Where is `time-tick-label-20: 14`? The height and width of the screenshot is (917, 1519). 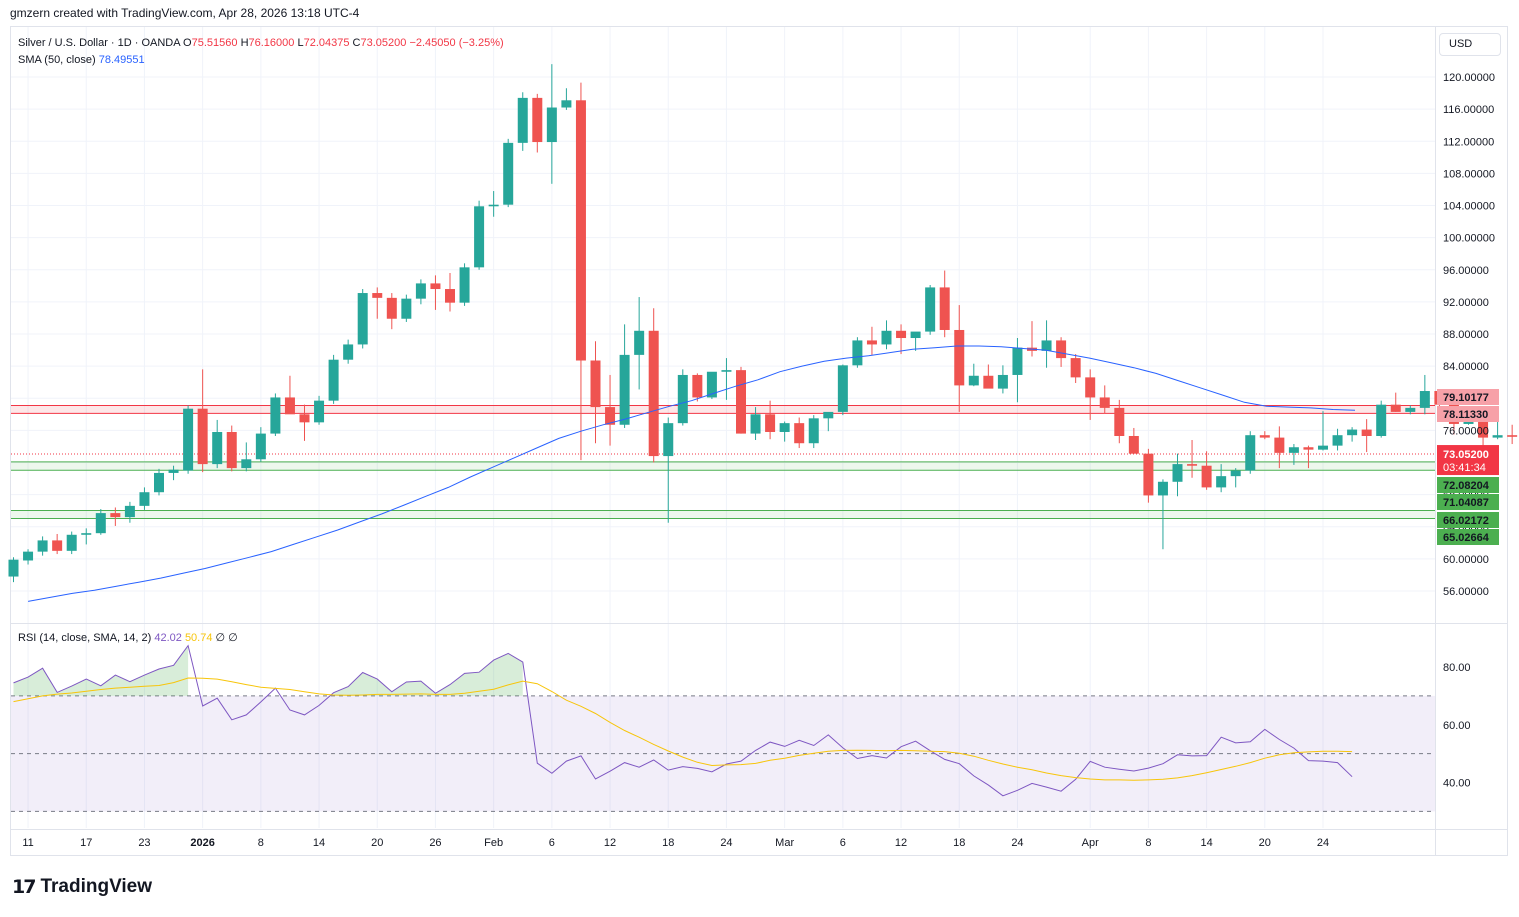
time-tick-label-20: 14 is located at coordinates (1206, 843).